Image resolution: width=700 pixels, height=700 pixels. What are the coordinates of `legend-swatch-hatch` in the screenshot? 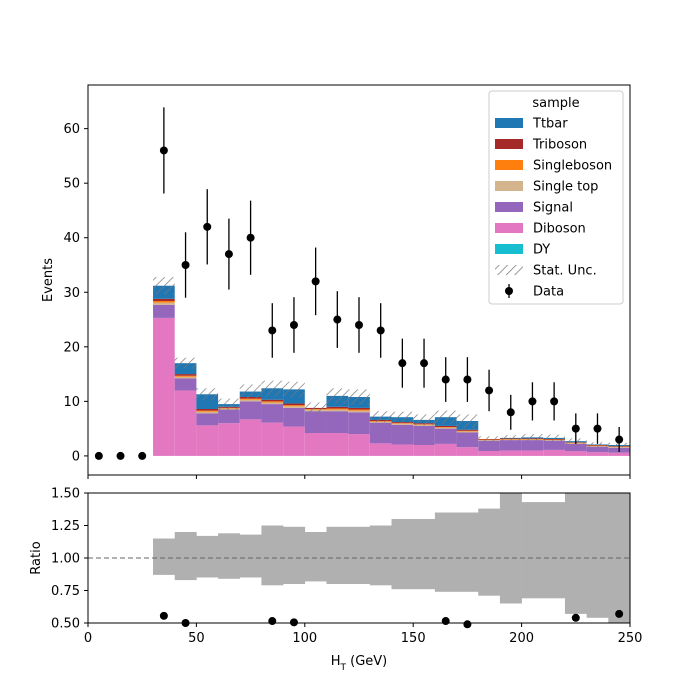 It's located at (509, 270).